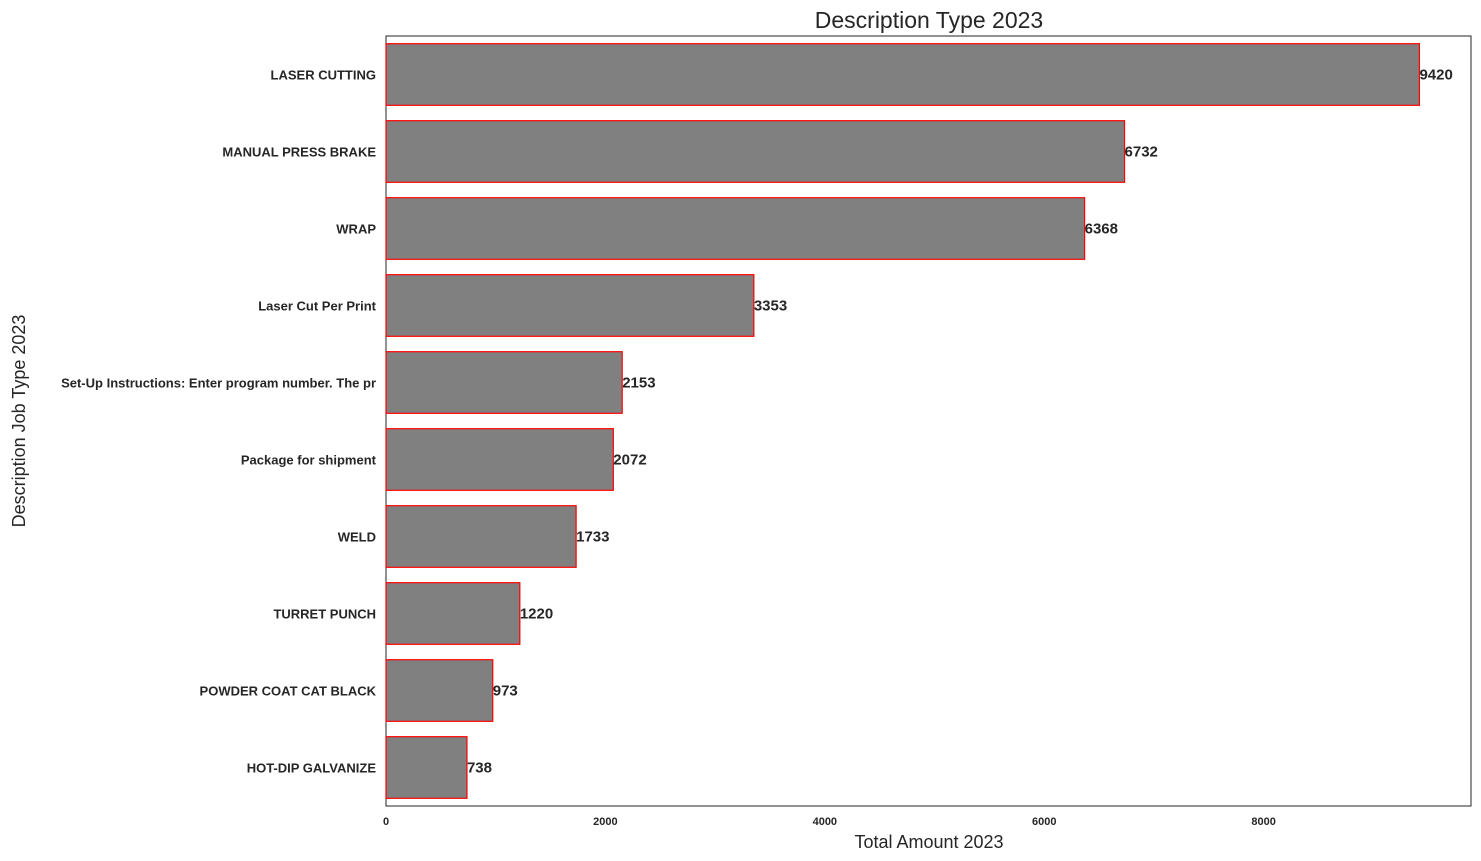 This screenshot has height=861, width=1481. I want to click on category-label: LASER CUTTING, so click(323, 75).